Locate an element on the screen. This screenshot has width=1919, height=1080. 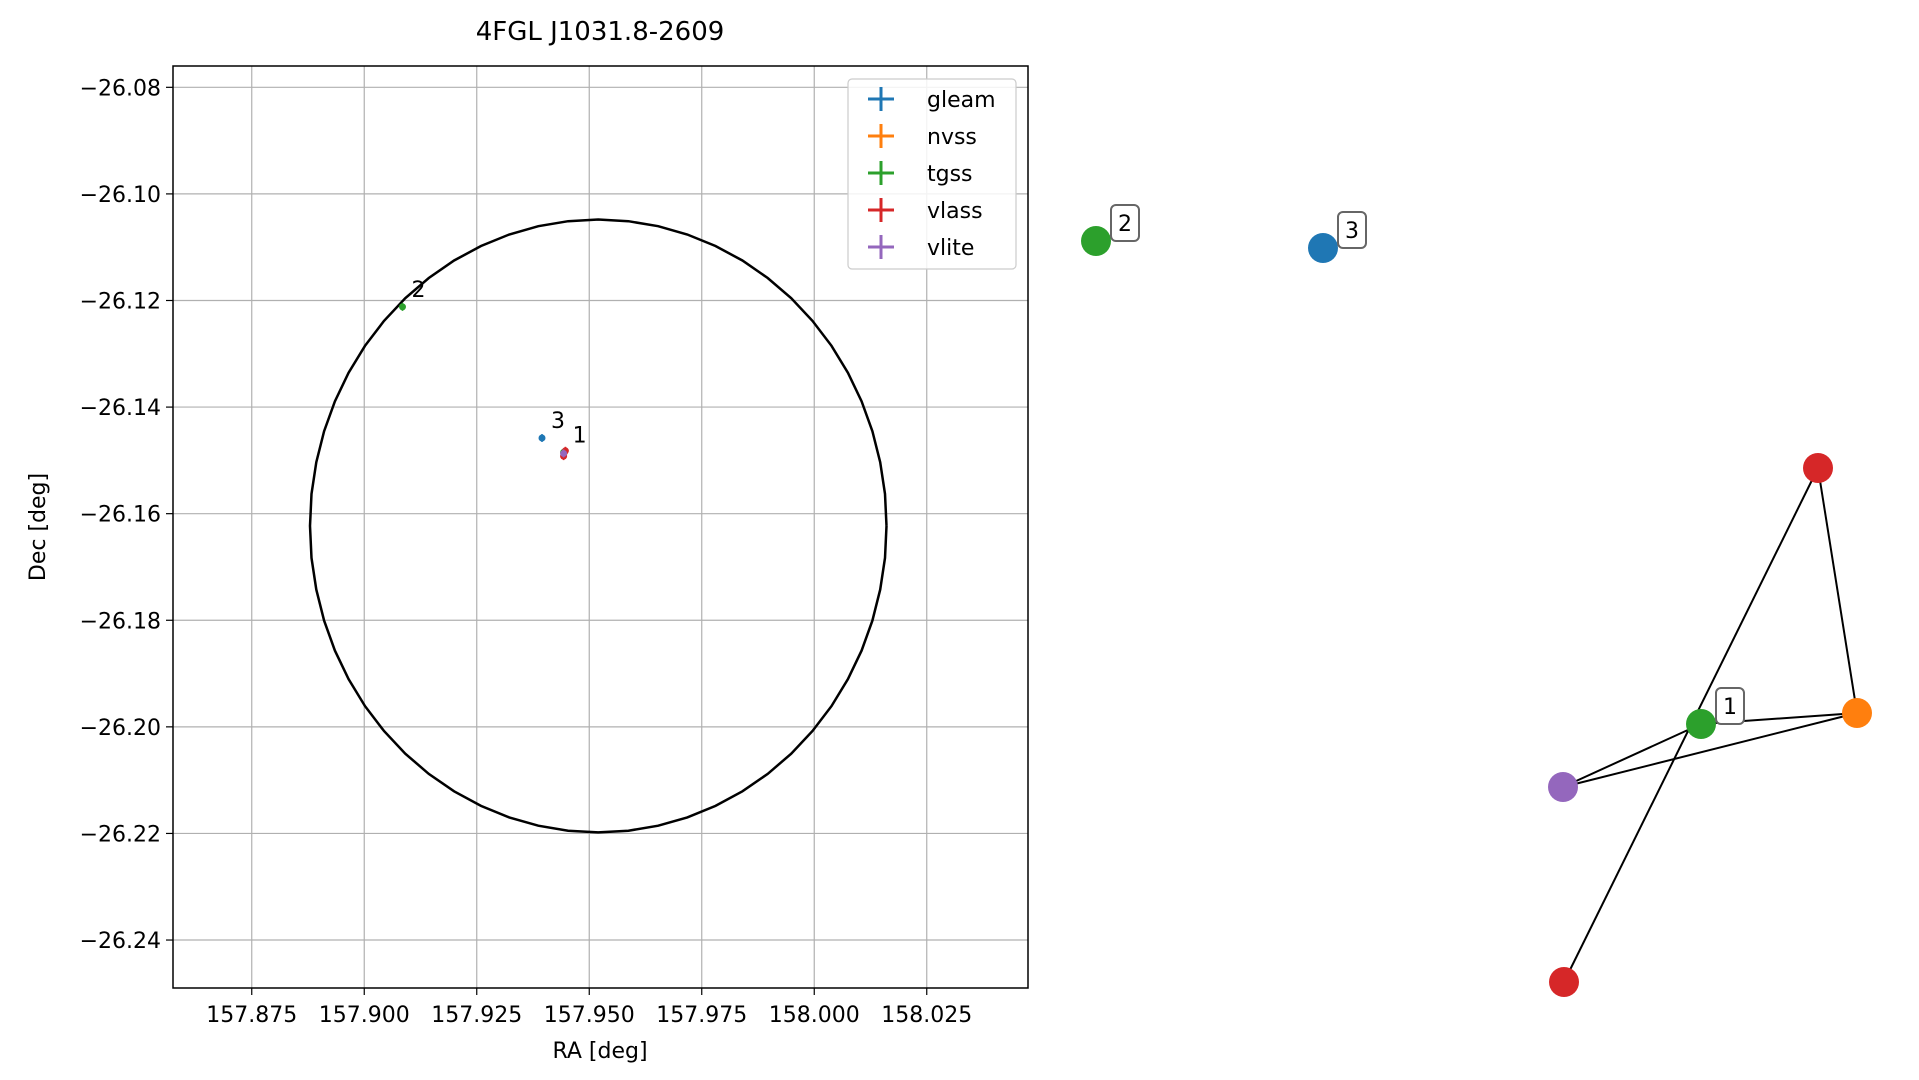
y-tick-label: −26.20 is located at coordinates (120, 728).